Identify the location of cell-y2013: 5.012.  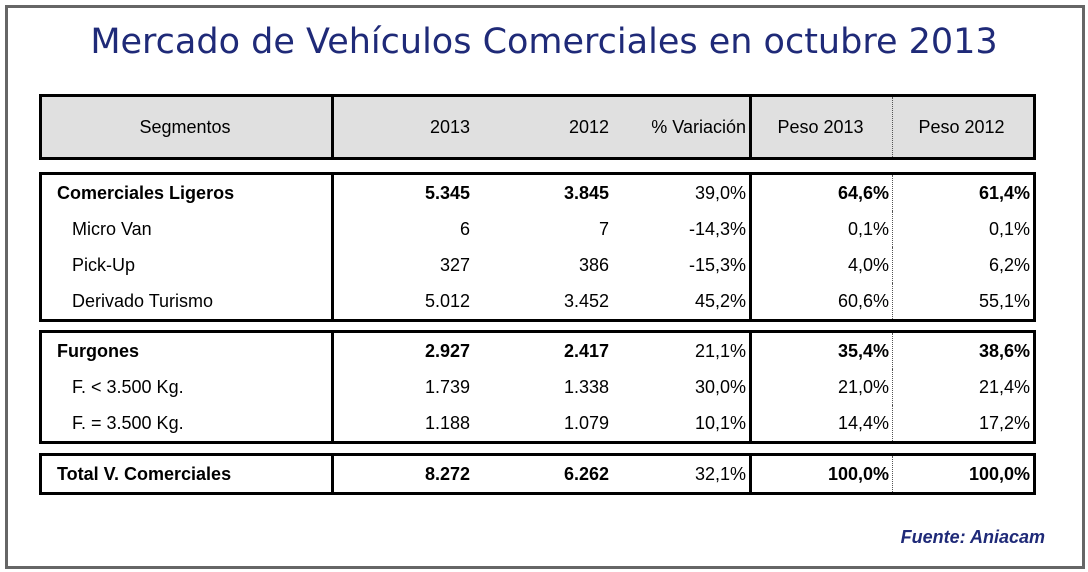
(447, 300).